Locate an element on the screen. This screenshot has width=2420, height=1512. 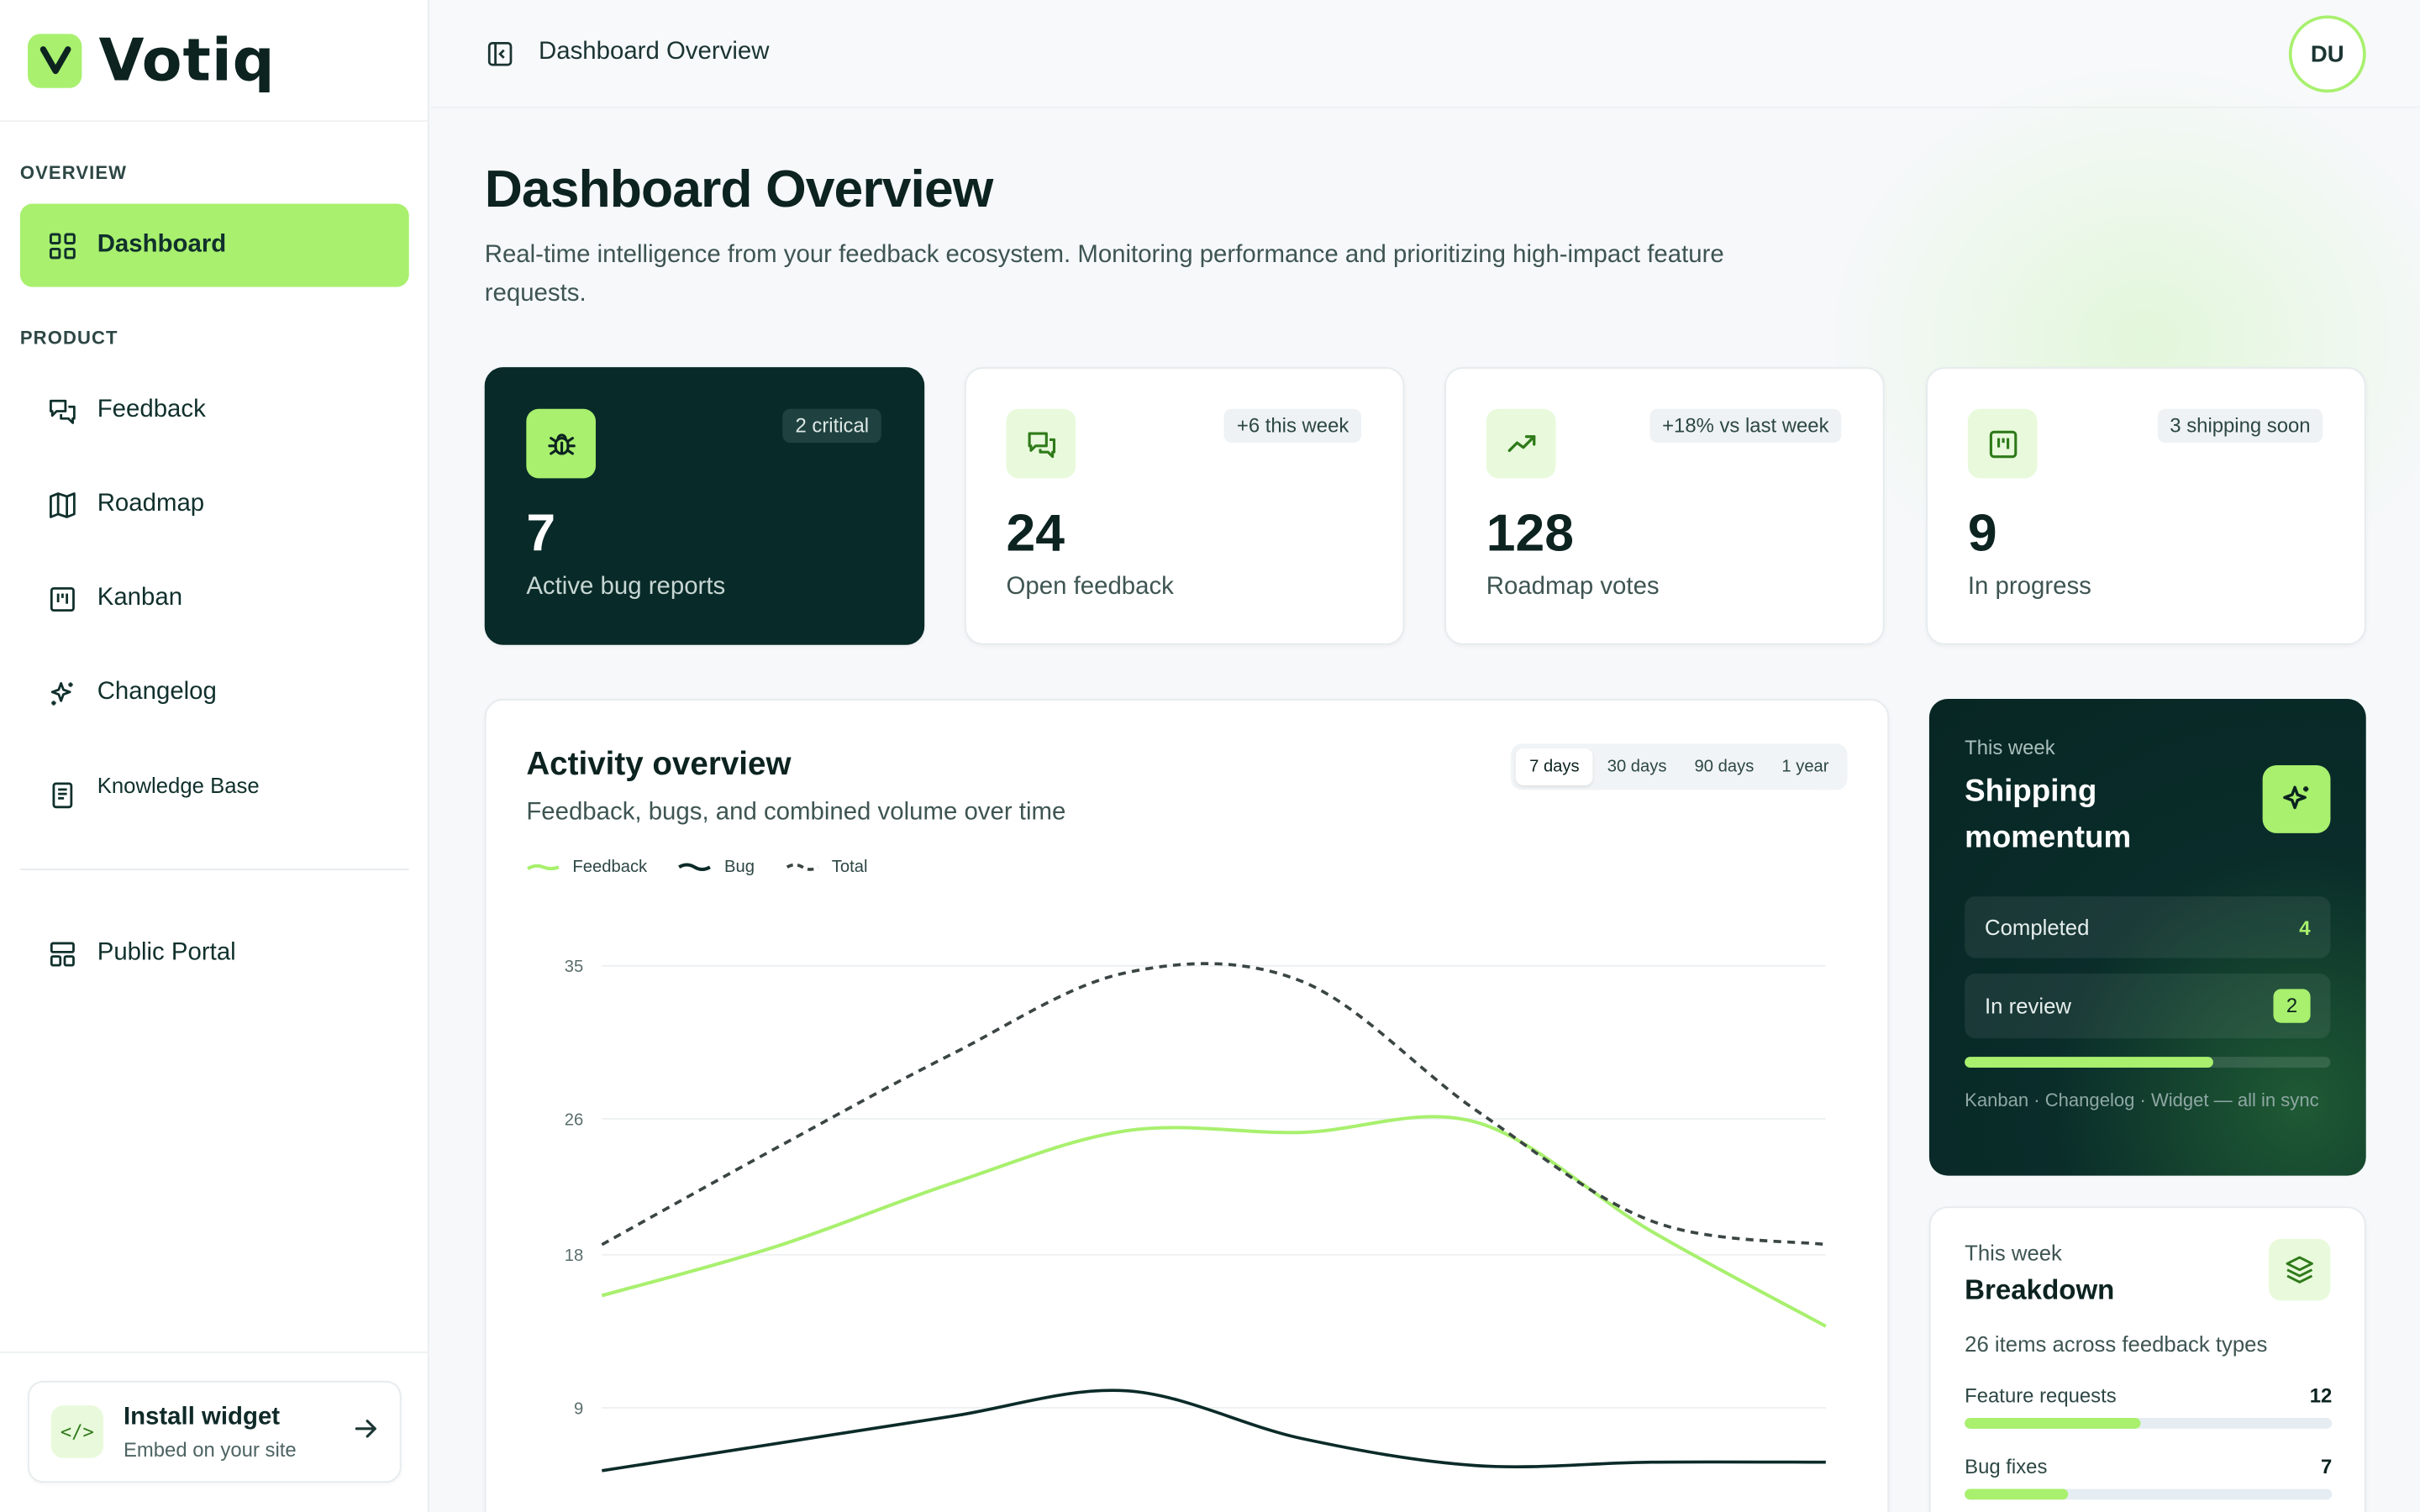
sidebar-toggle-icon is located at coordinates (500, 54).